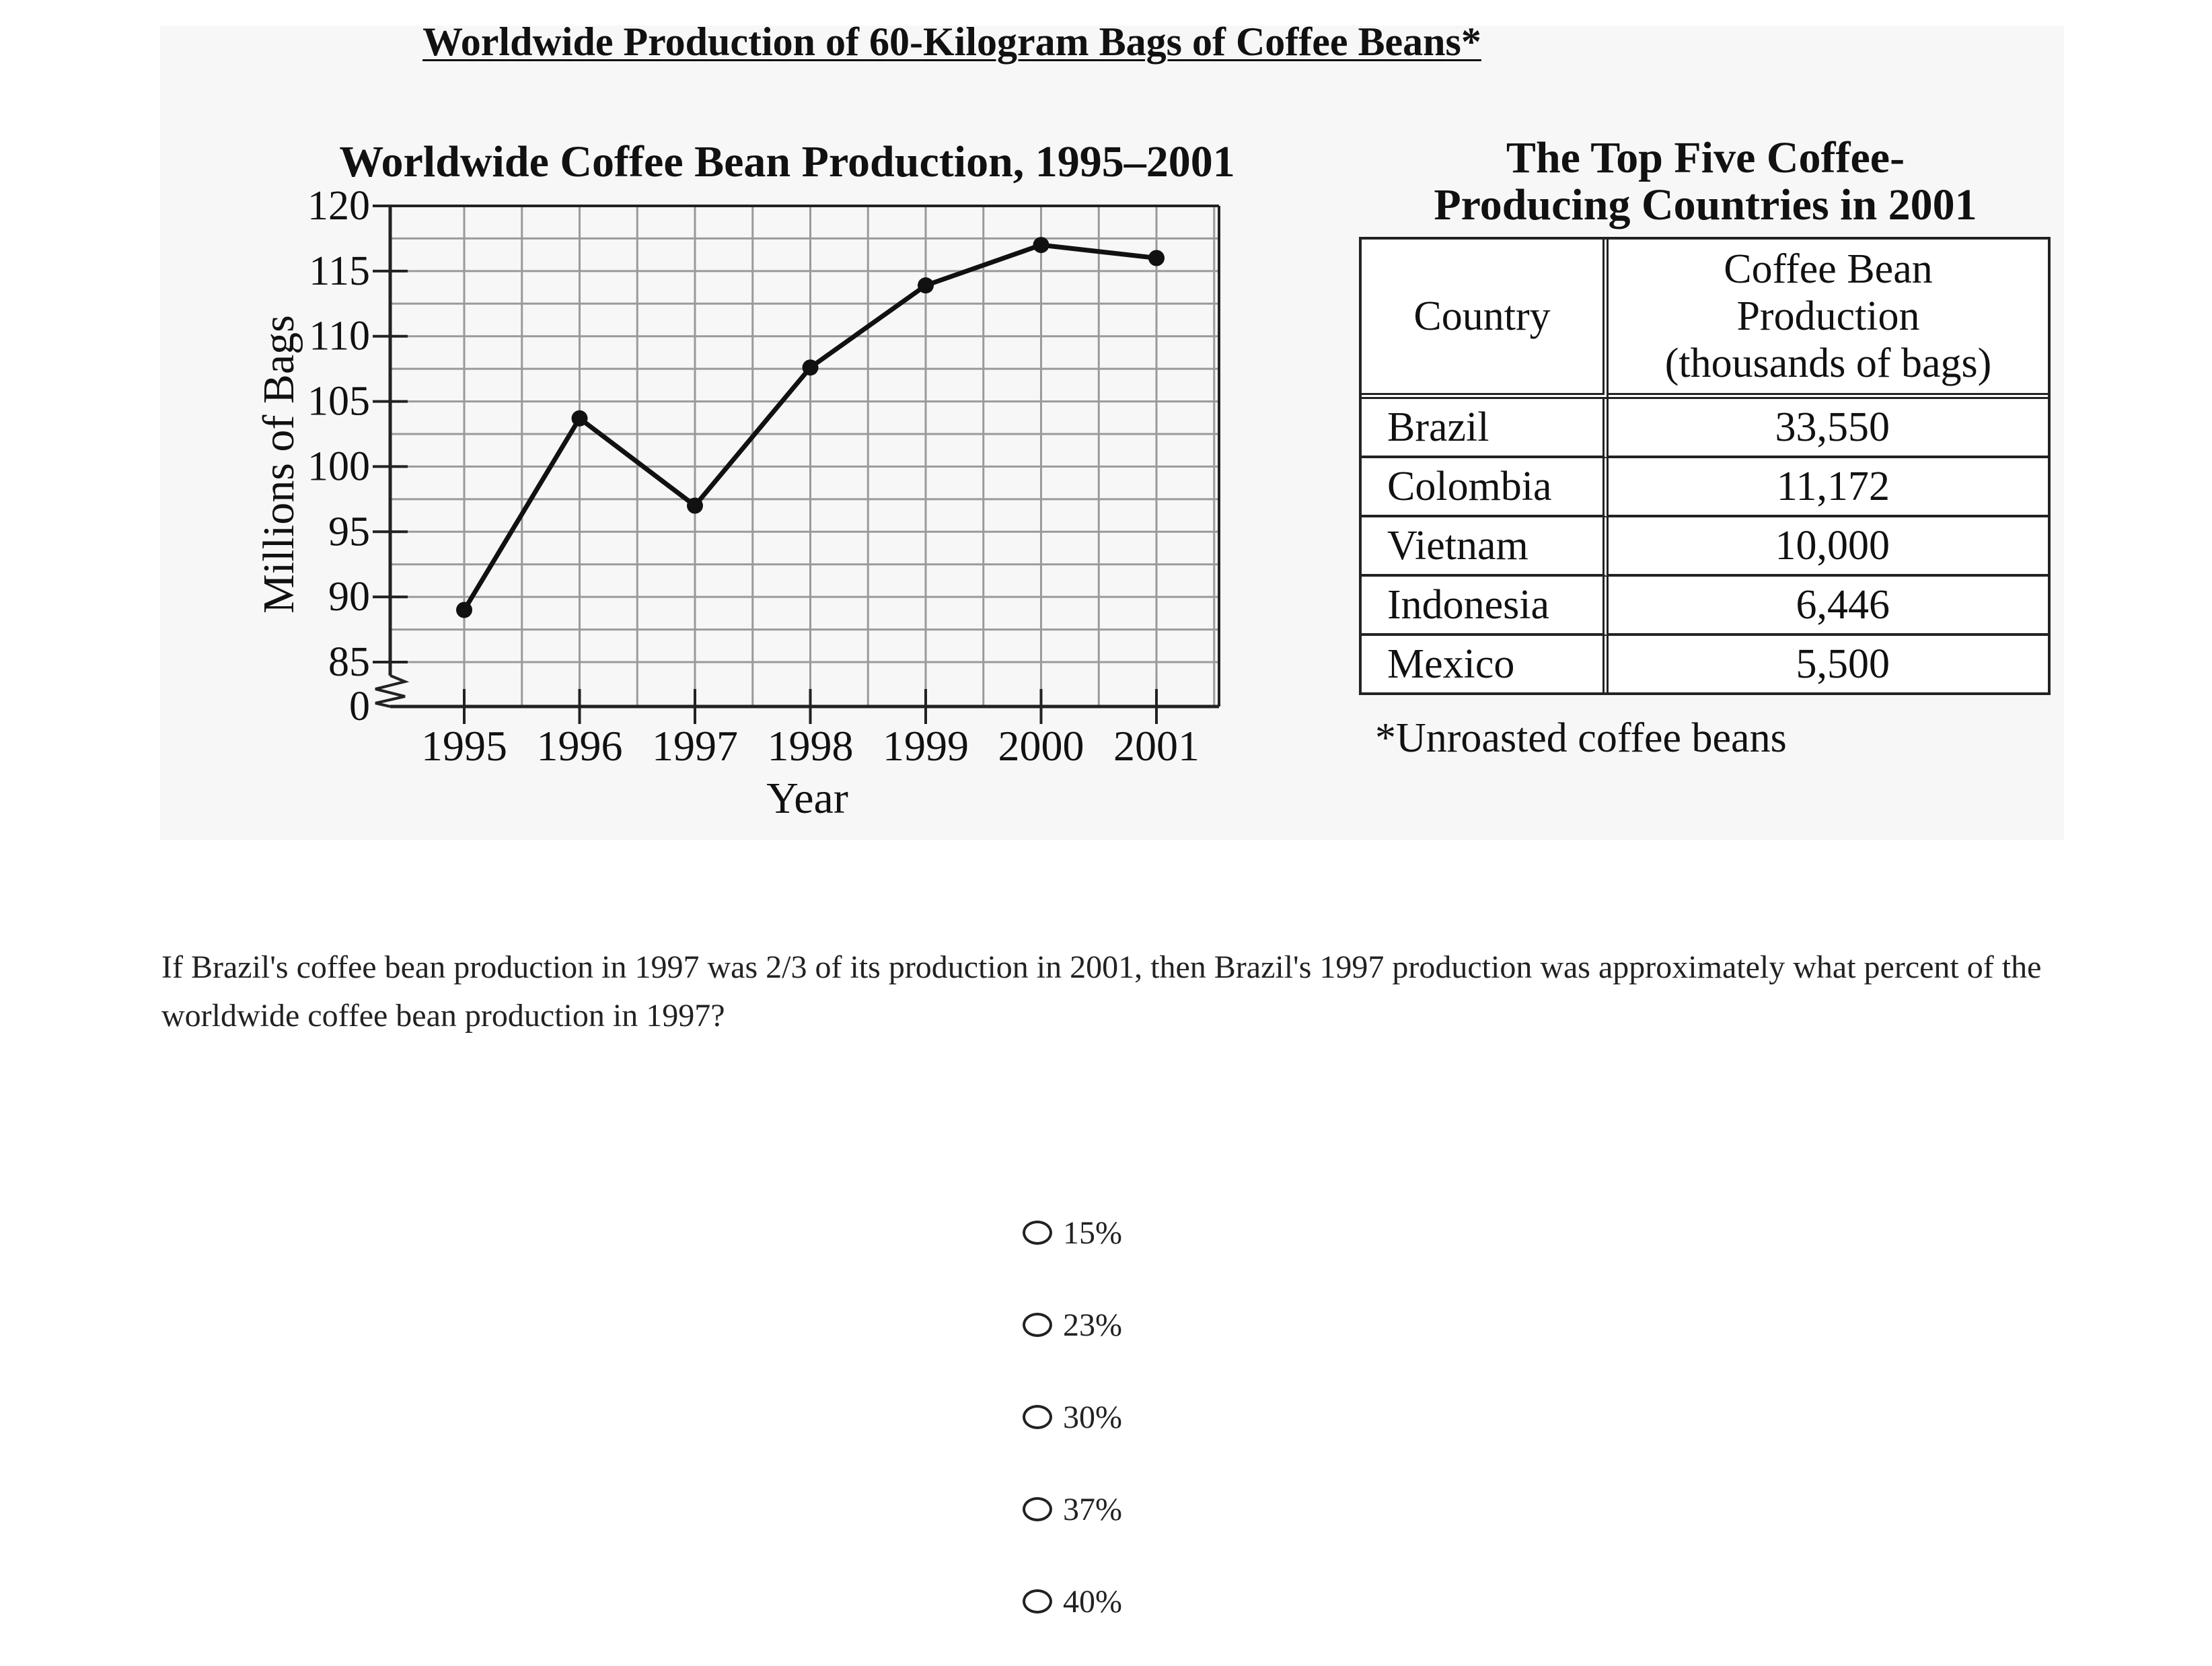  Describe the element at coordinates (1706, 157) in the screenshot. I see `table-title-line1: The Top Five Coffee-` at that location.